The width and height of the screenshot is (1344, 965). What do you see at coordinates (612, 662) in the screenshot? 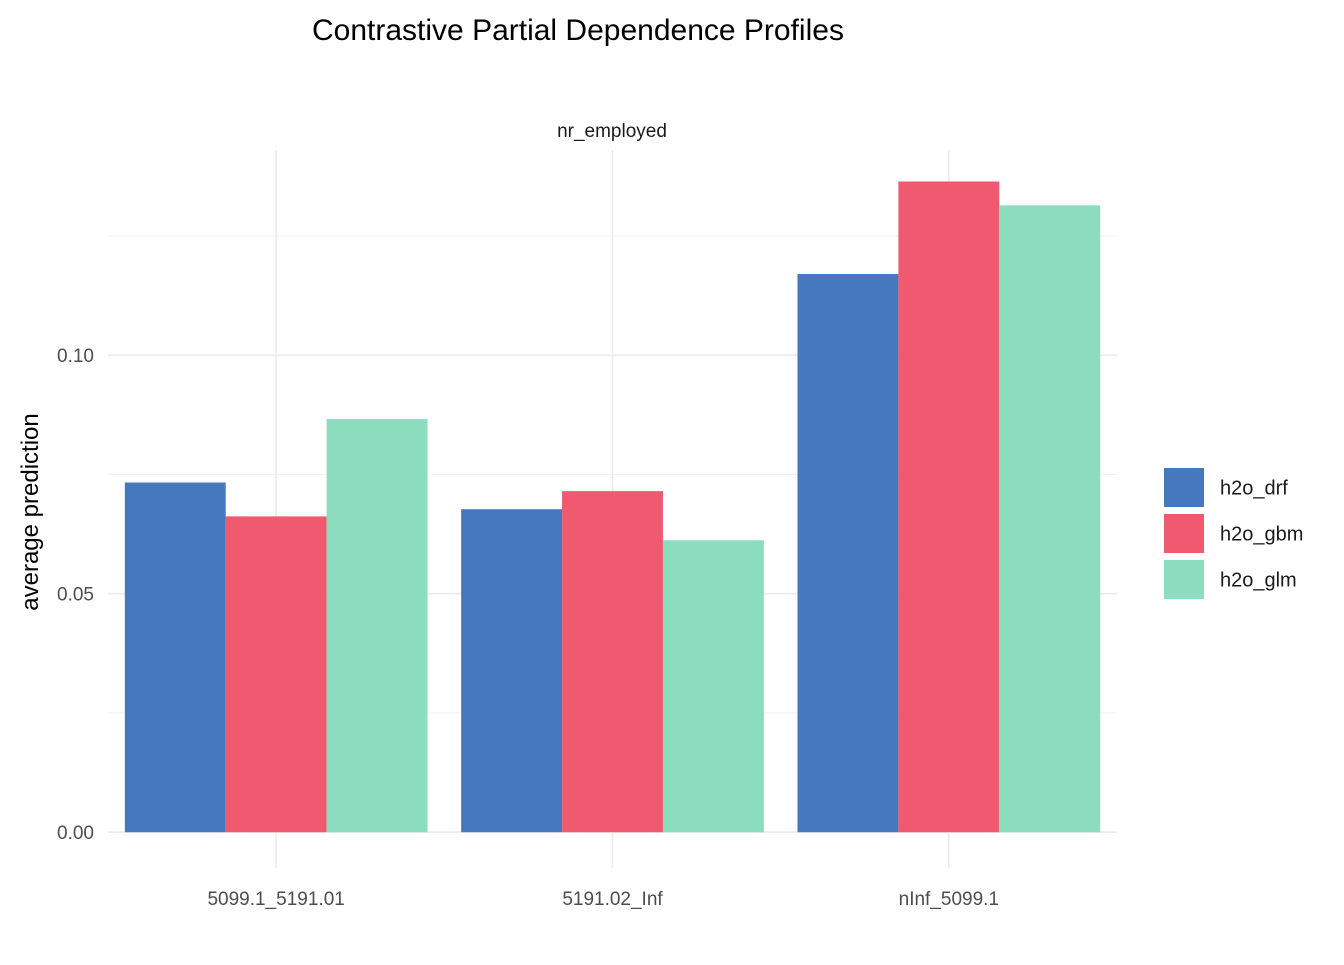
I see `bar-h2o_gbm-5191.02_Inf` at bounding box center [612, 662].